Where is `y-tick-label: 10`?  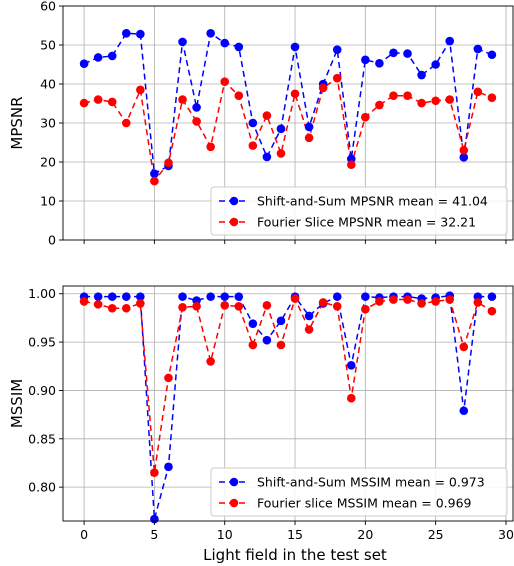 y-tick-label: 10 is located at coordinates (48, 201).